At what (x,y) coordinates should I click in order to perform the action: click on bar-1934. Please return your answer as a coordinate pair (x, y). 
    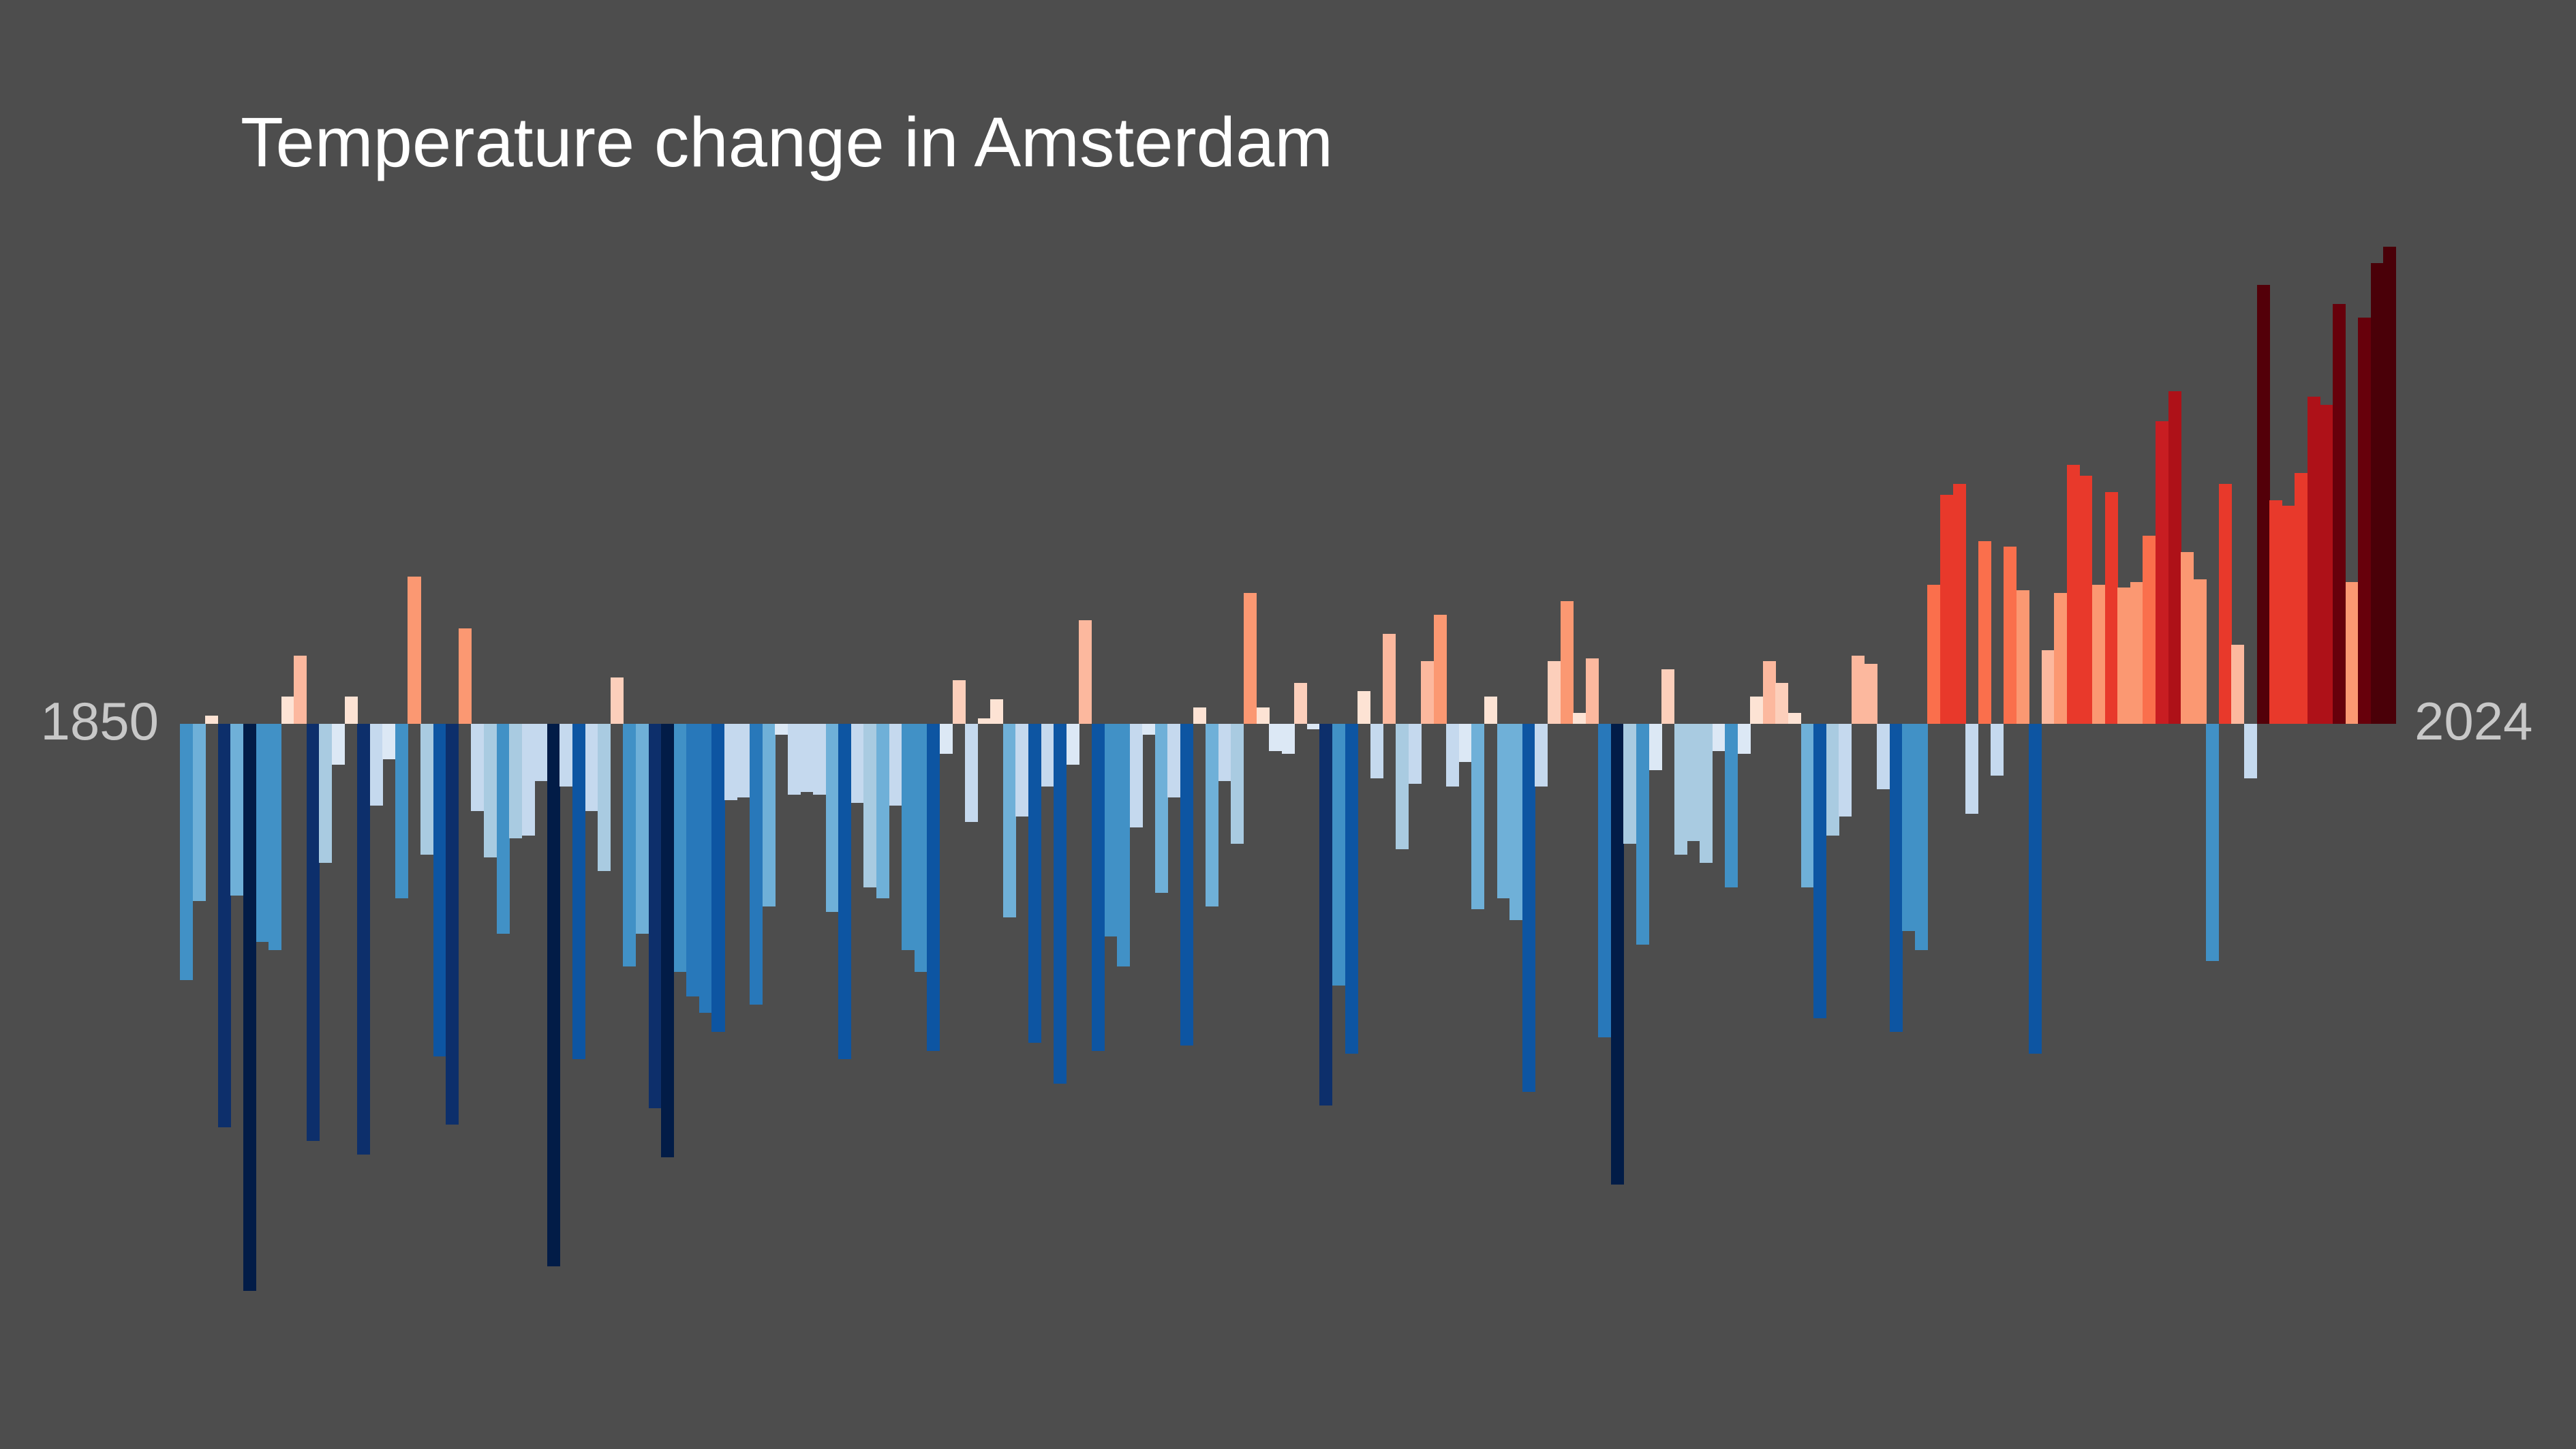
    Looking at the image, I should click on (1250, 658).